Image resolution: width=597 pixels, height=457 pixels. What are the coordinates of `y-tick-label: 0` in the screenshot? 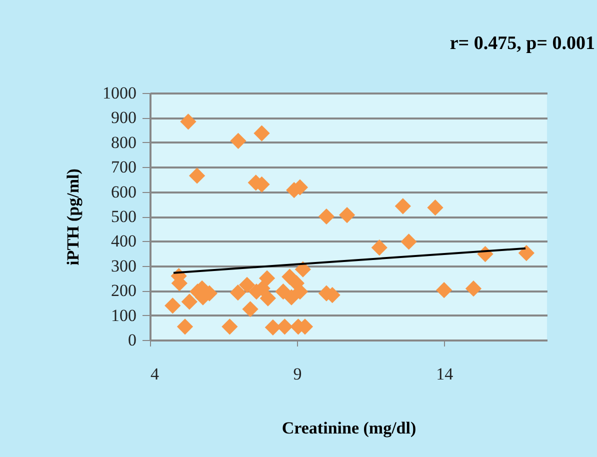 It's located at (132, 340).